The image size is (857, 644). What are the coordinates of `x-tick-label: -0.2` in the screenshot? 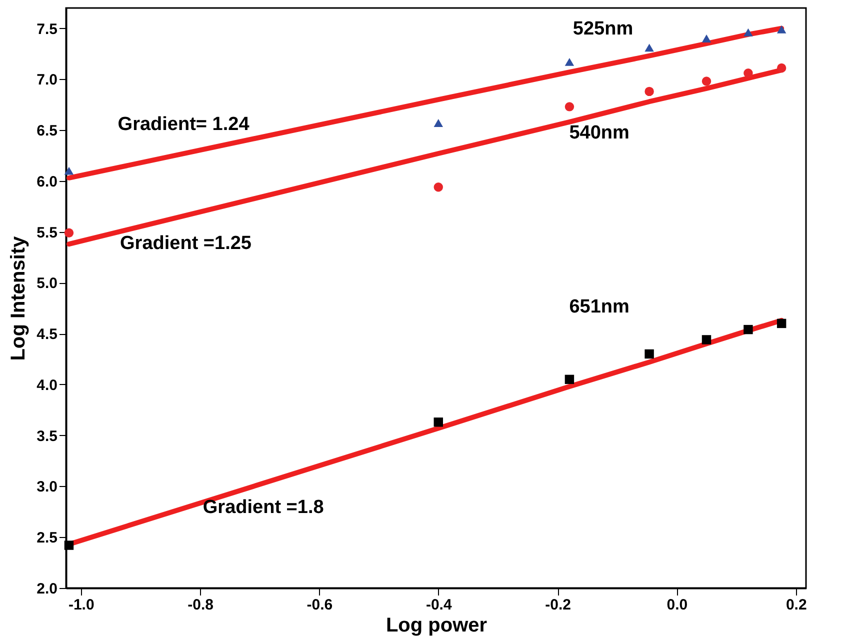 It's located at (558, 605).